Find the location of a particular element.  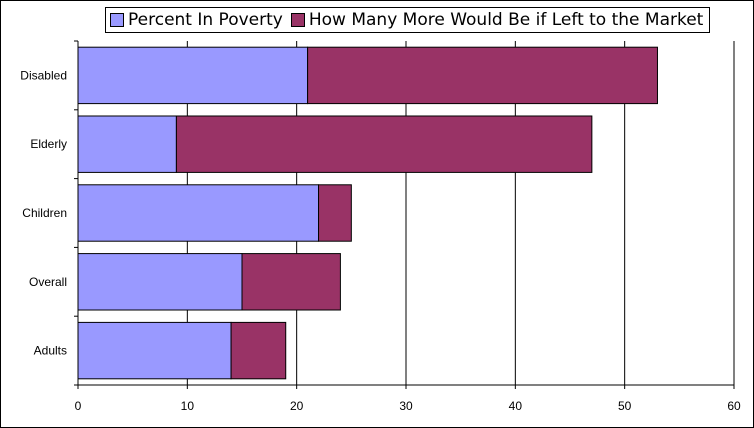

x-tick-label-20: 20 is located at coordinates (297, 406).